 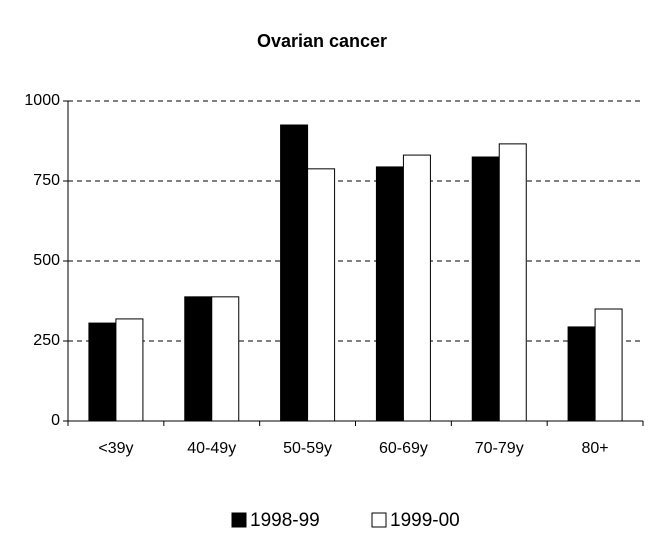 I want to click on x-tick-label: 70-79y, so click(x=499, y=448).